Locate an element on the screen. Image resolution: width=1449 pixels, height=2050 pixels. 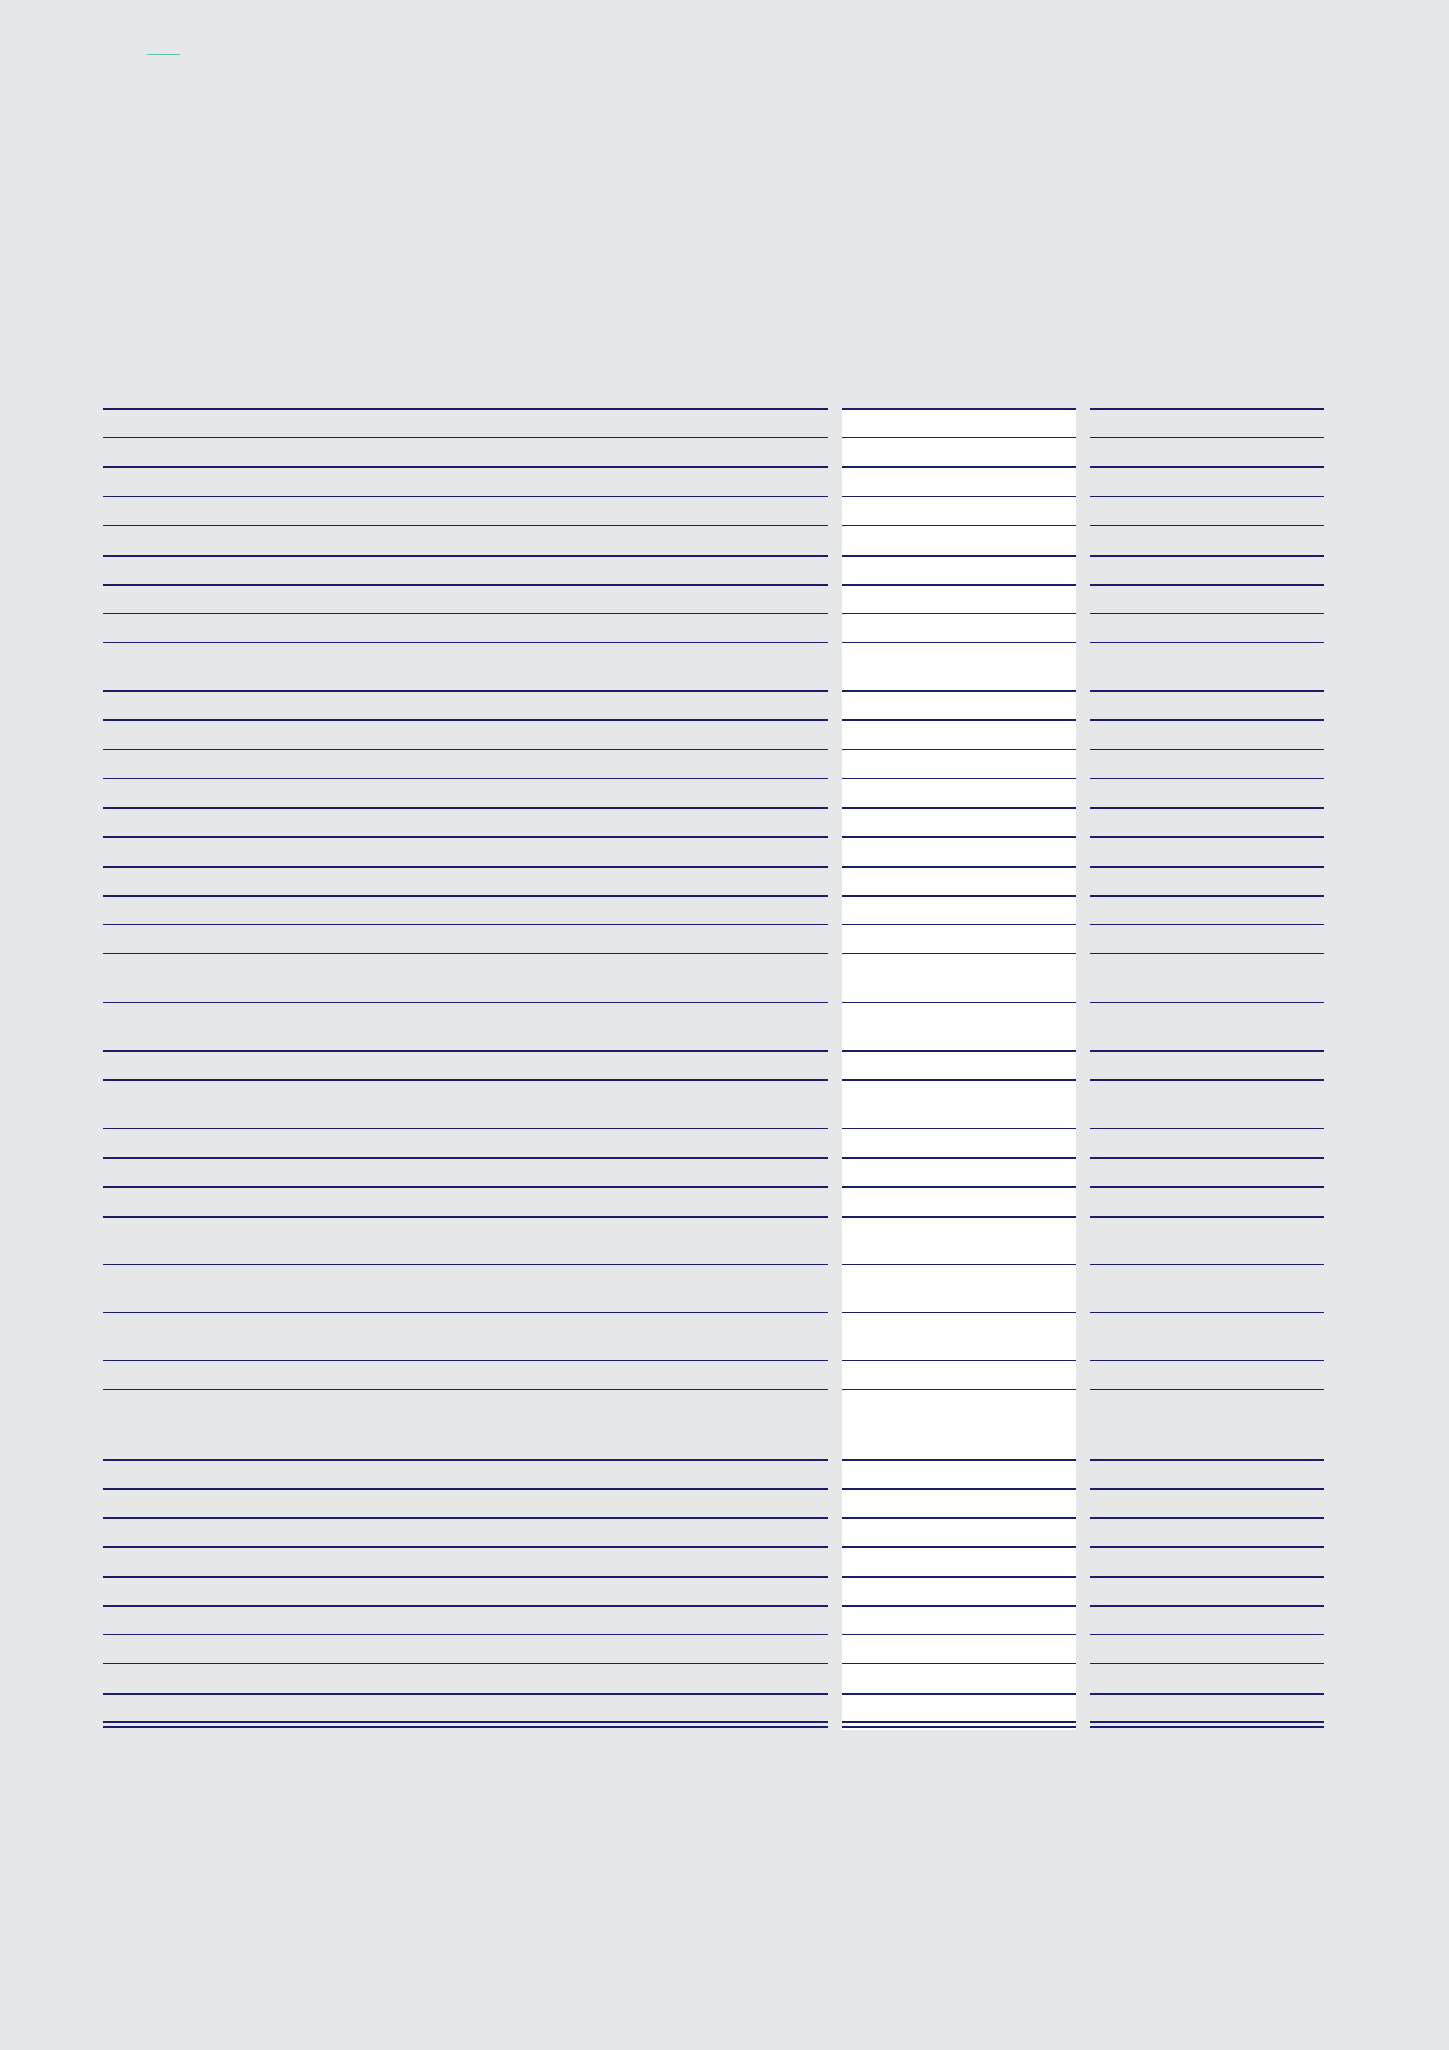
header-accent-line is located at coordinates (163, 54).